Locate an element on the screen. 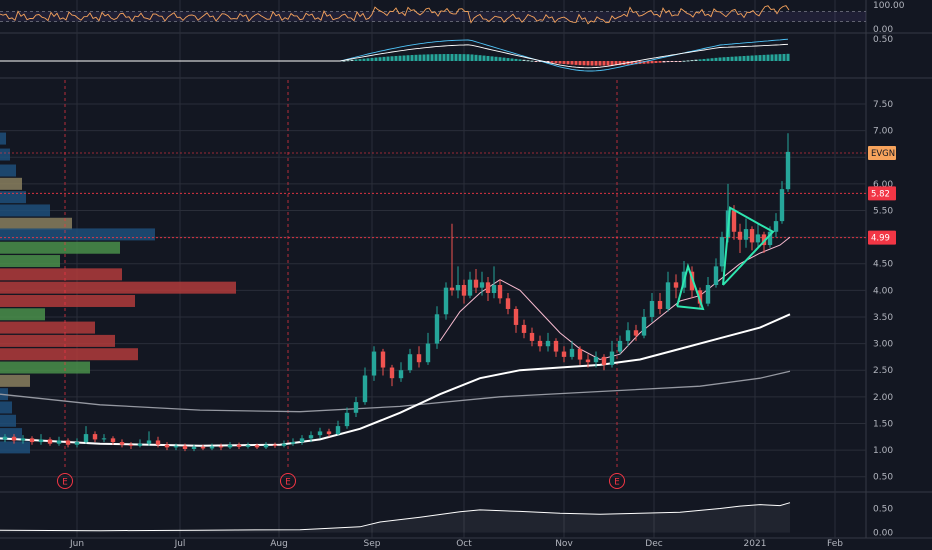 This screenshot has height=550, width=932. pattern-drawings is located at coordinates (725, 258).